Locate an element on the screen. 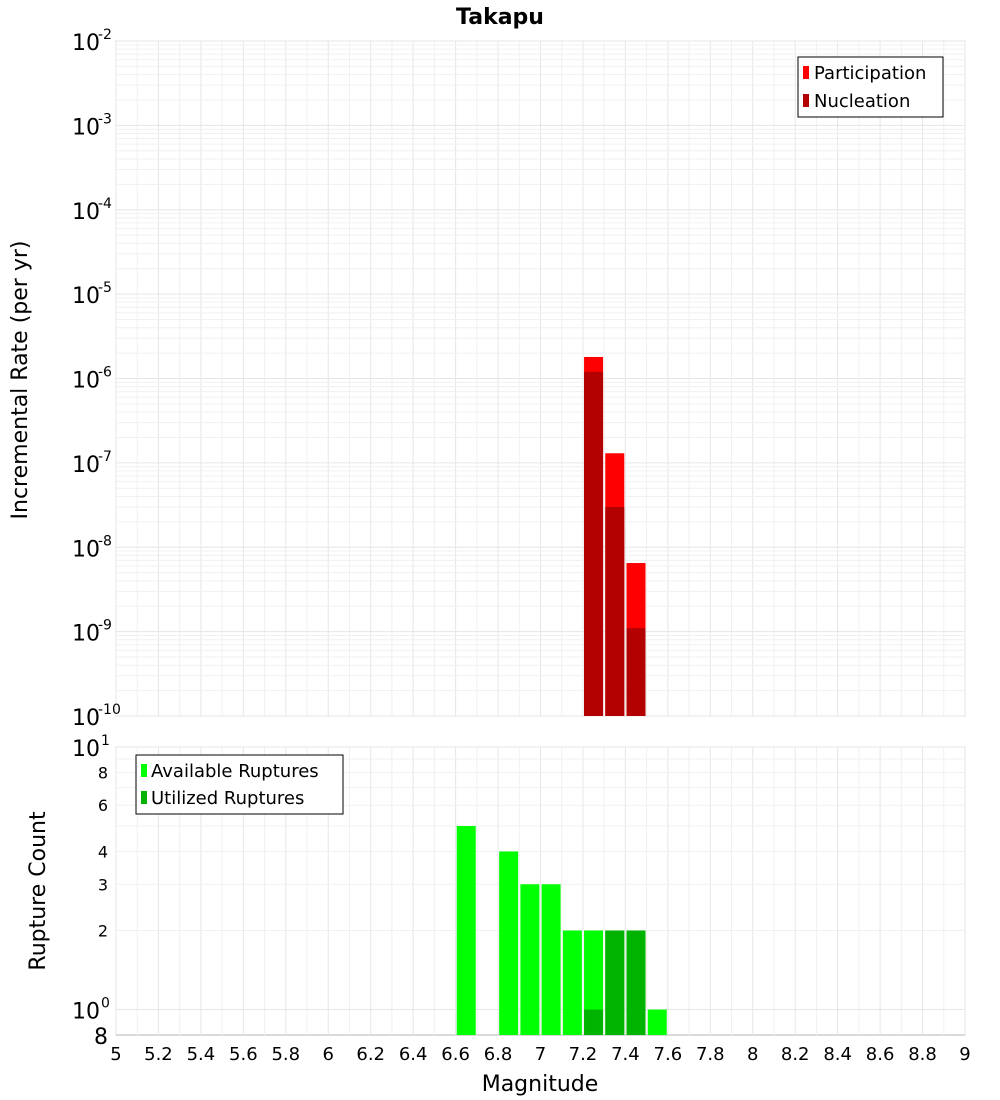 This screenshot has height=1100, width=1000. x-tick-label: 6.8 is located at coordinates (498, 1054).